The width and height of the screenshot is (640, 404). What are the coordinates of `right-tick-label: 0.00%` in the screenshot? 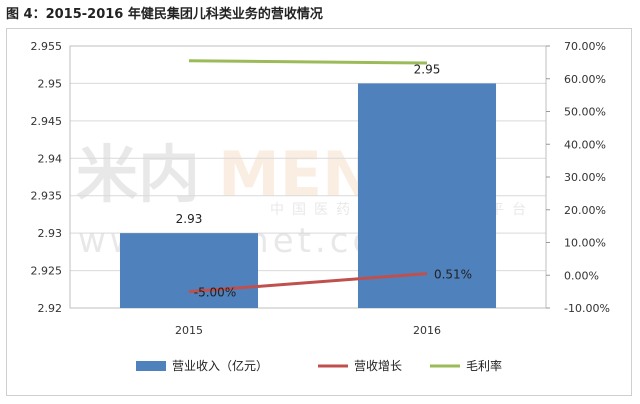 It's located at (581, 275).